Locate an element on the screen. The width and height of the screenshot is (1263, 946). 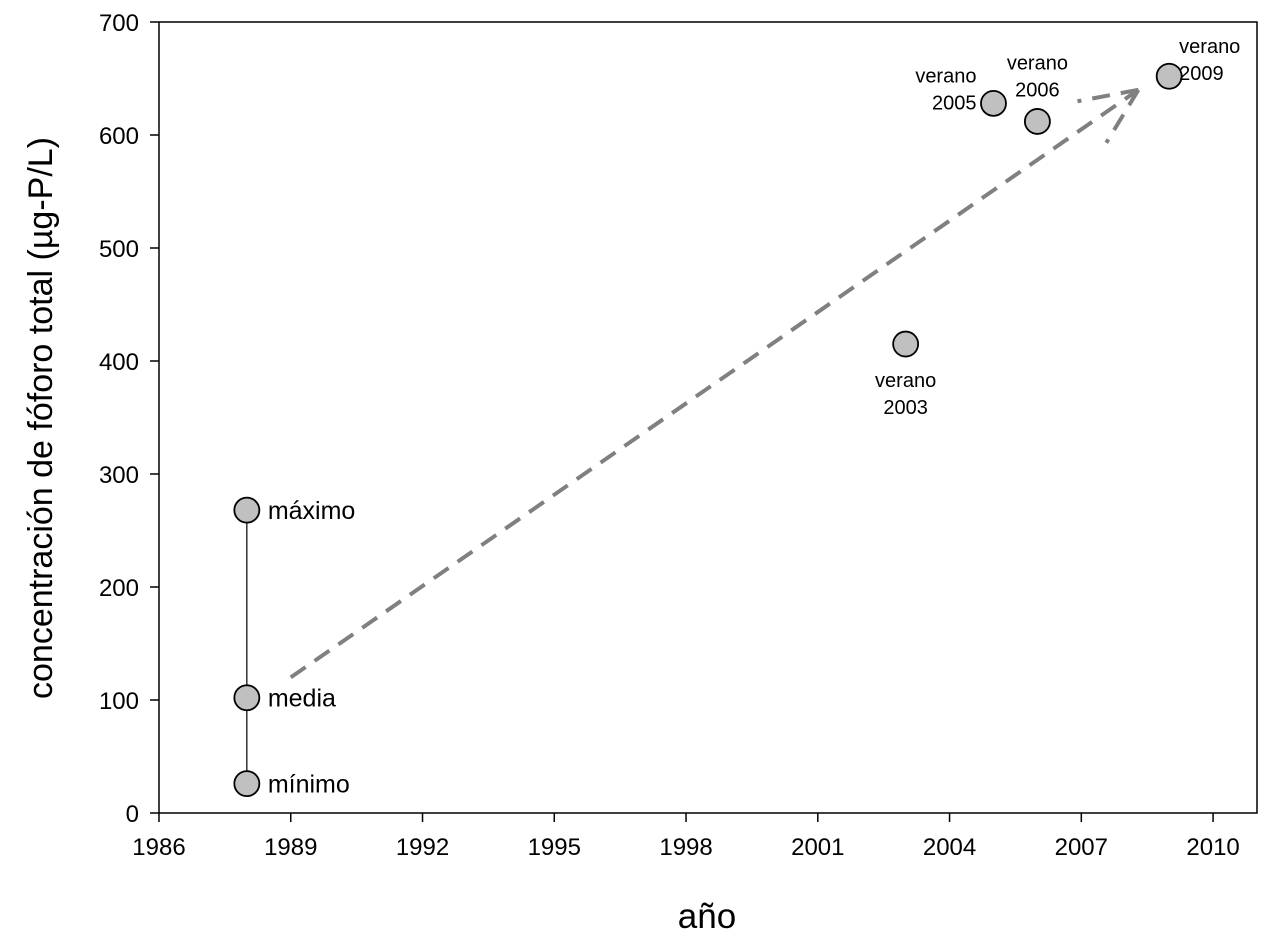
trend-arrow-head-lower is located at coordinates (1108, 95).